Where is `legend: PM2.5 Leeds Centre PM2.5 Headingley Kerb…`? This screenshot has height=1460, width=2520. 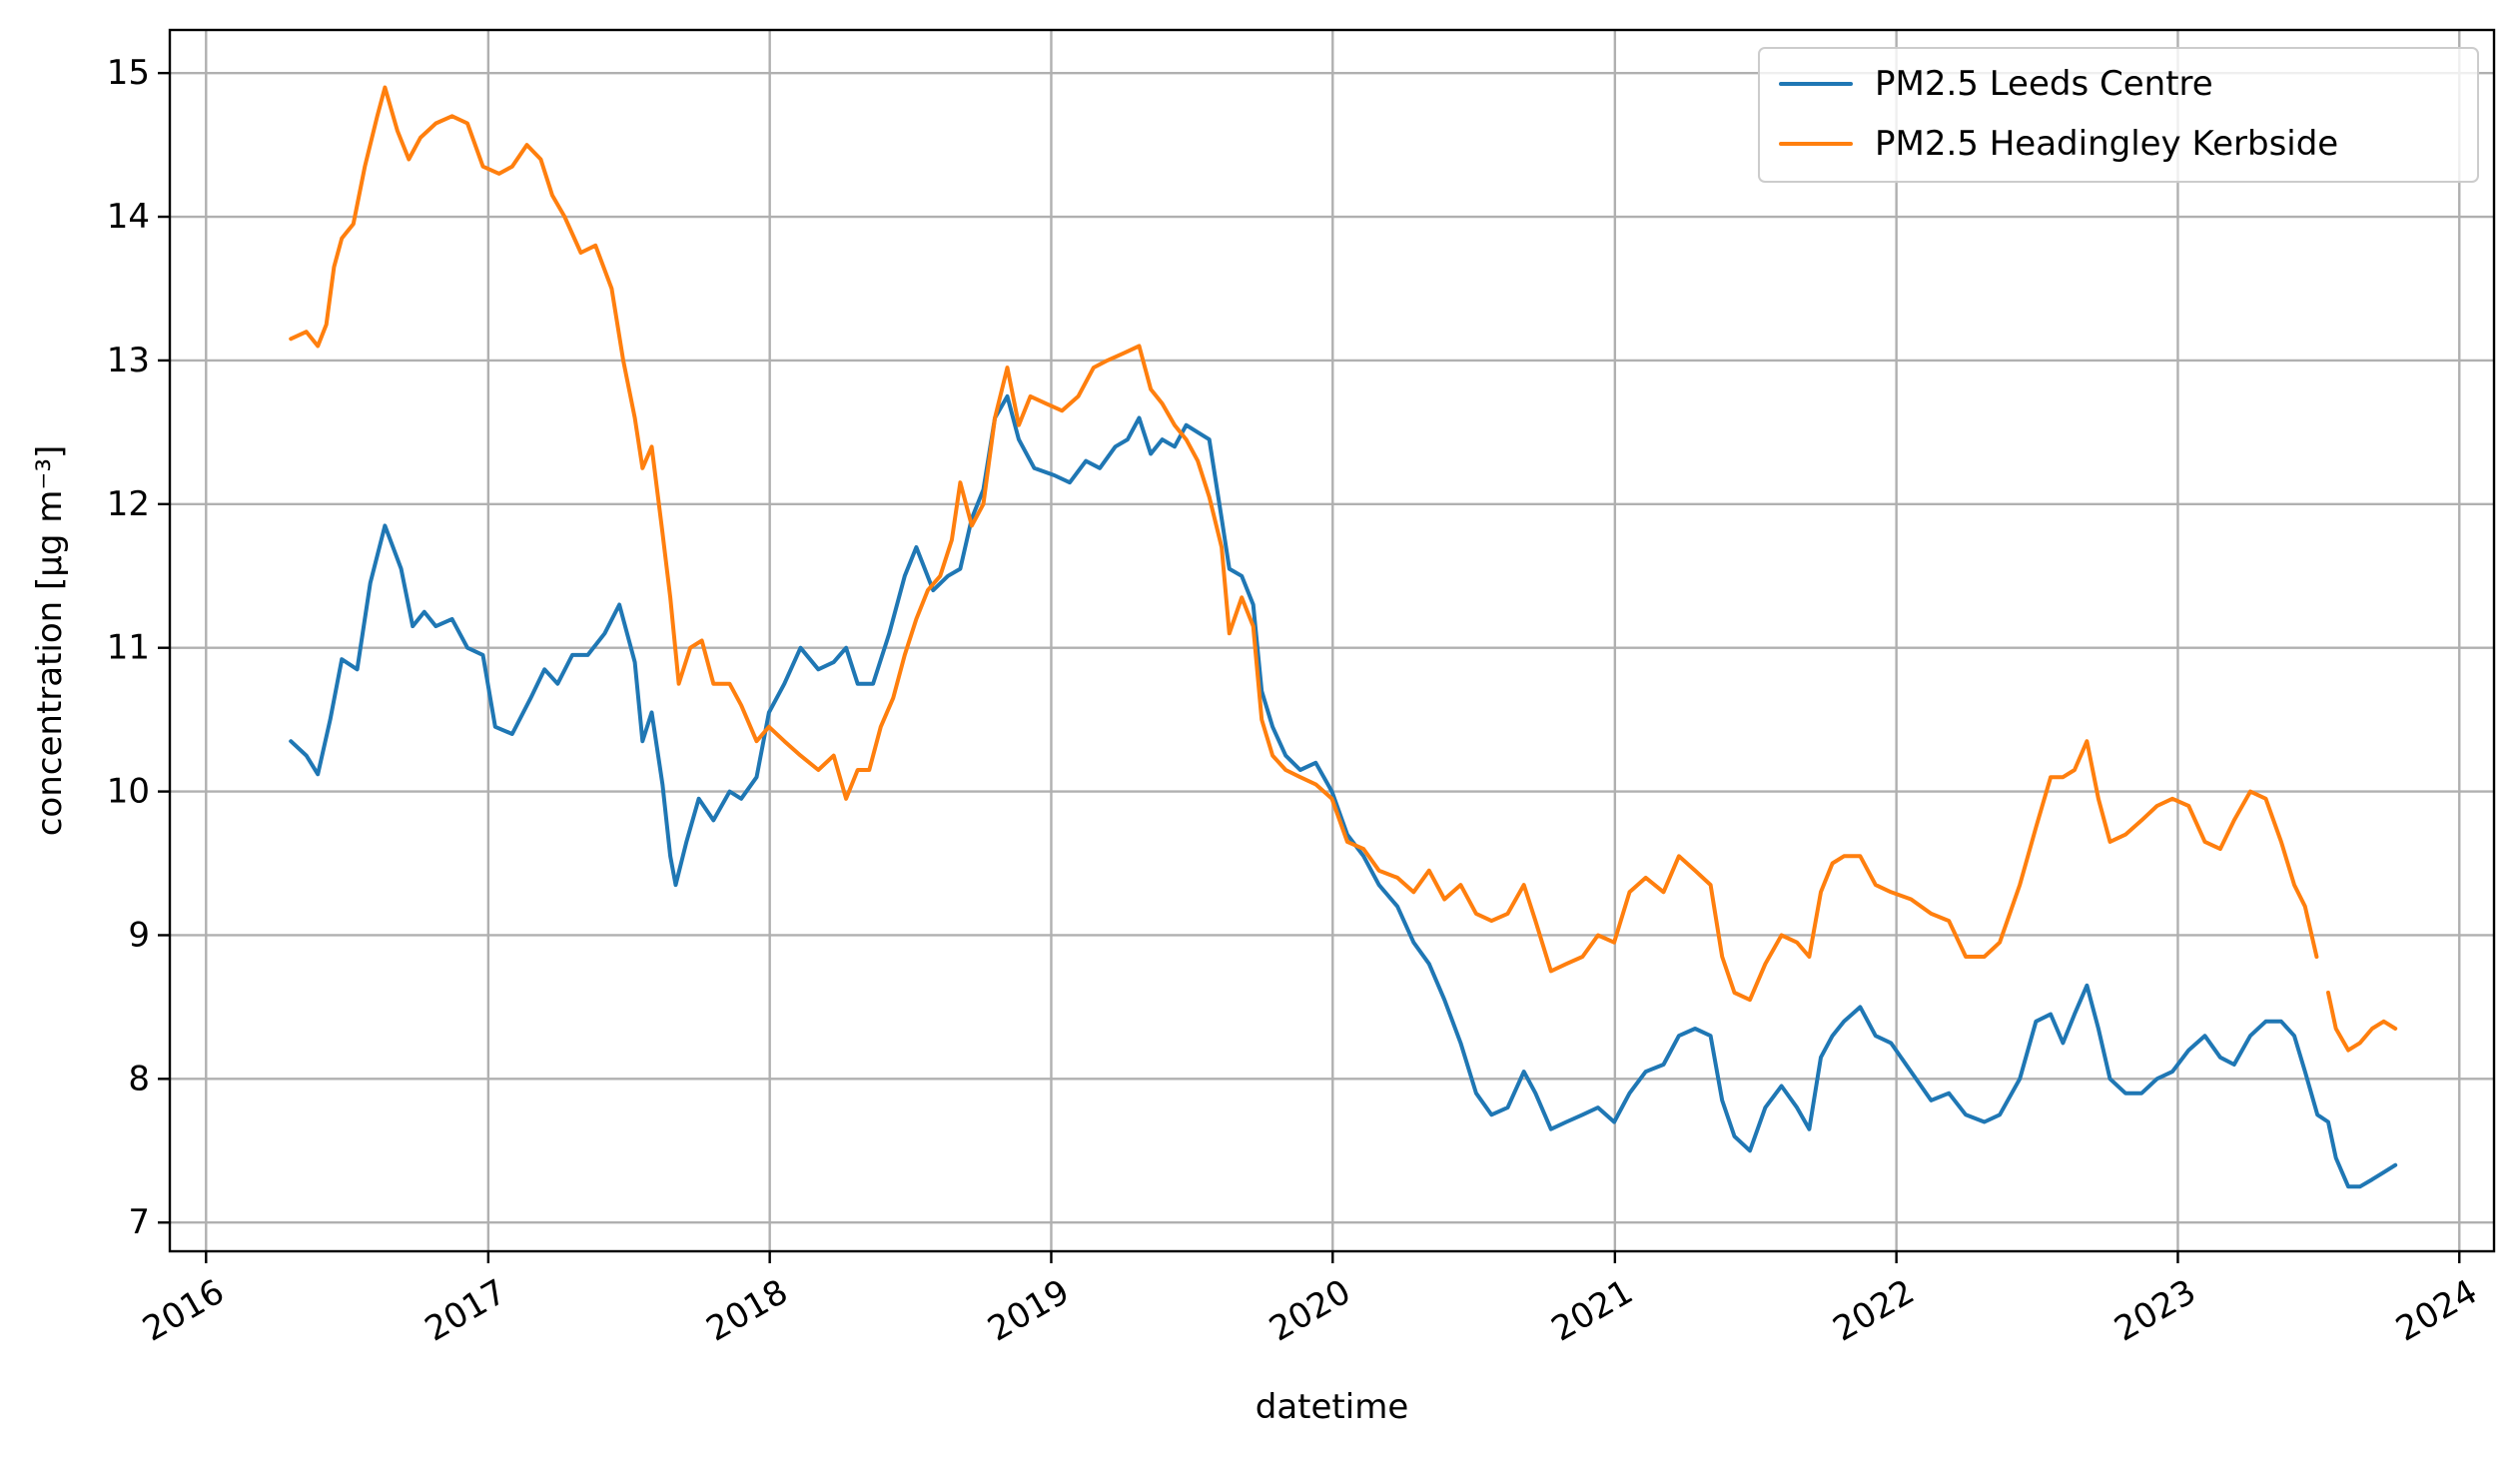
legend: PM2.5 Leeds Centre PM2.5 Headingley Kerb… is located at coordinates (2118, 115).